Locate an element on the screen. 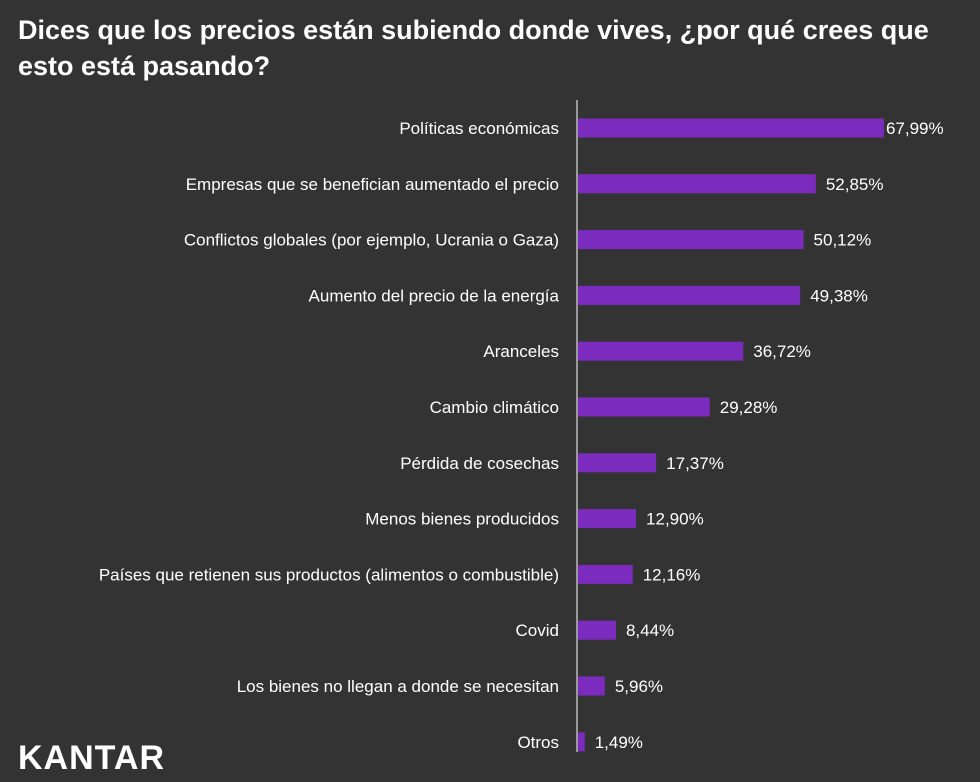 This screenshot has height=782, width=980. category-label: Menos bienes producidos is located at coordinates (462, 519).